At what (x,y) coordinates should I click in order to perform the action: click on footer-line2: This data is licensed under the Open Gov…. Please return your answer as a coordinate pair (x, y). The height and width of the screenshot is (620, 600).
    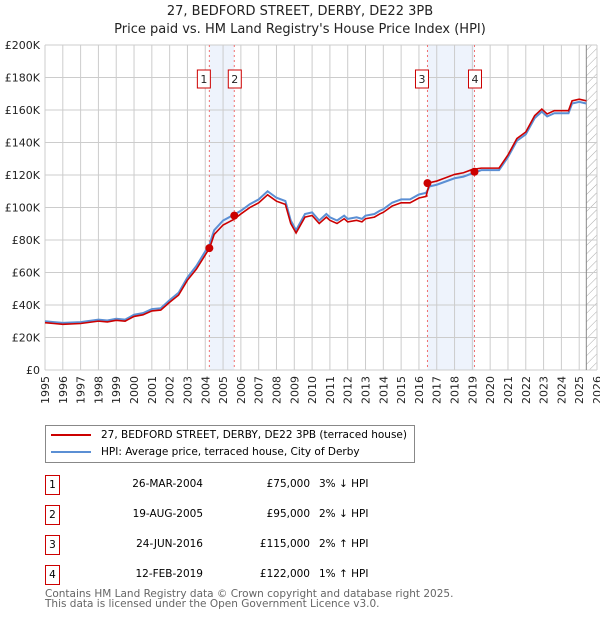
    Looking at the image, I should click on (212, 604).